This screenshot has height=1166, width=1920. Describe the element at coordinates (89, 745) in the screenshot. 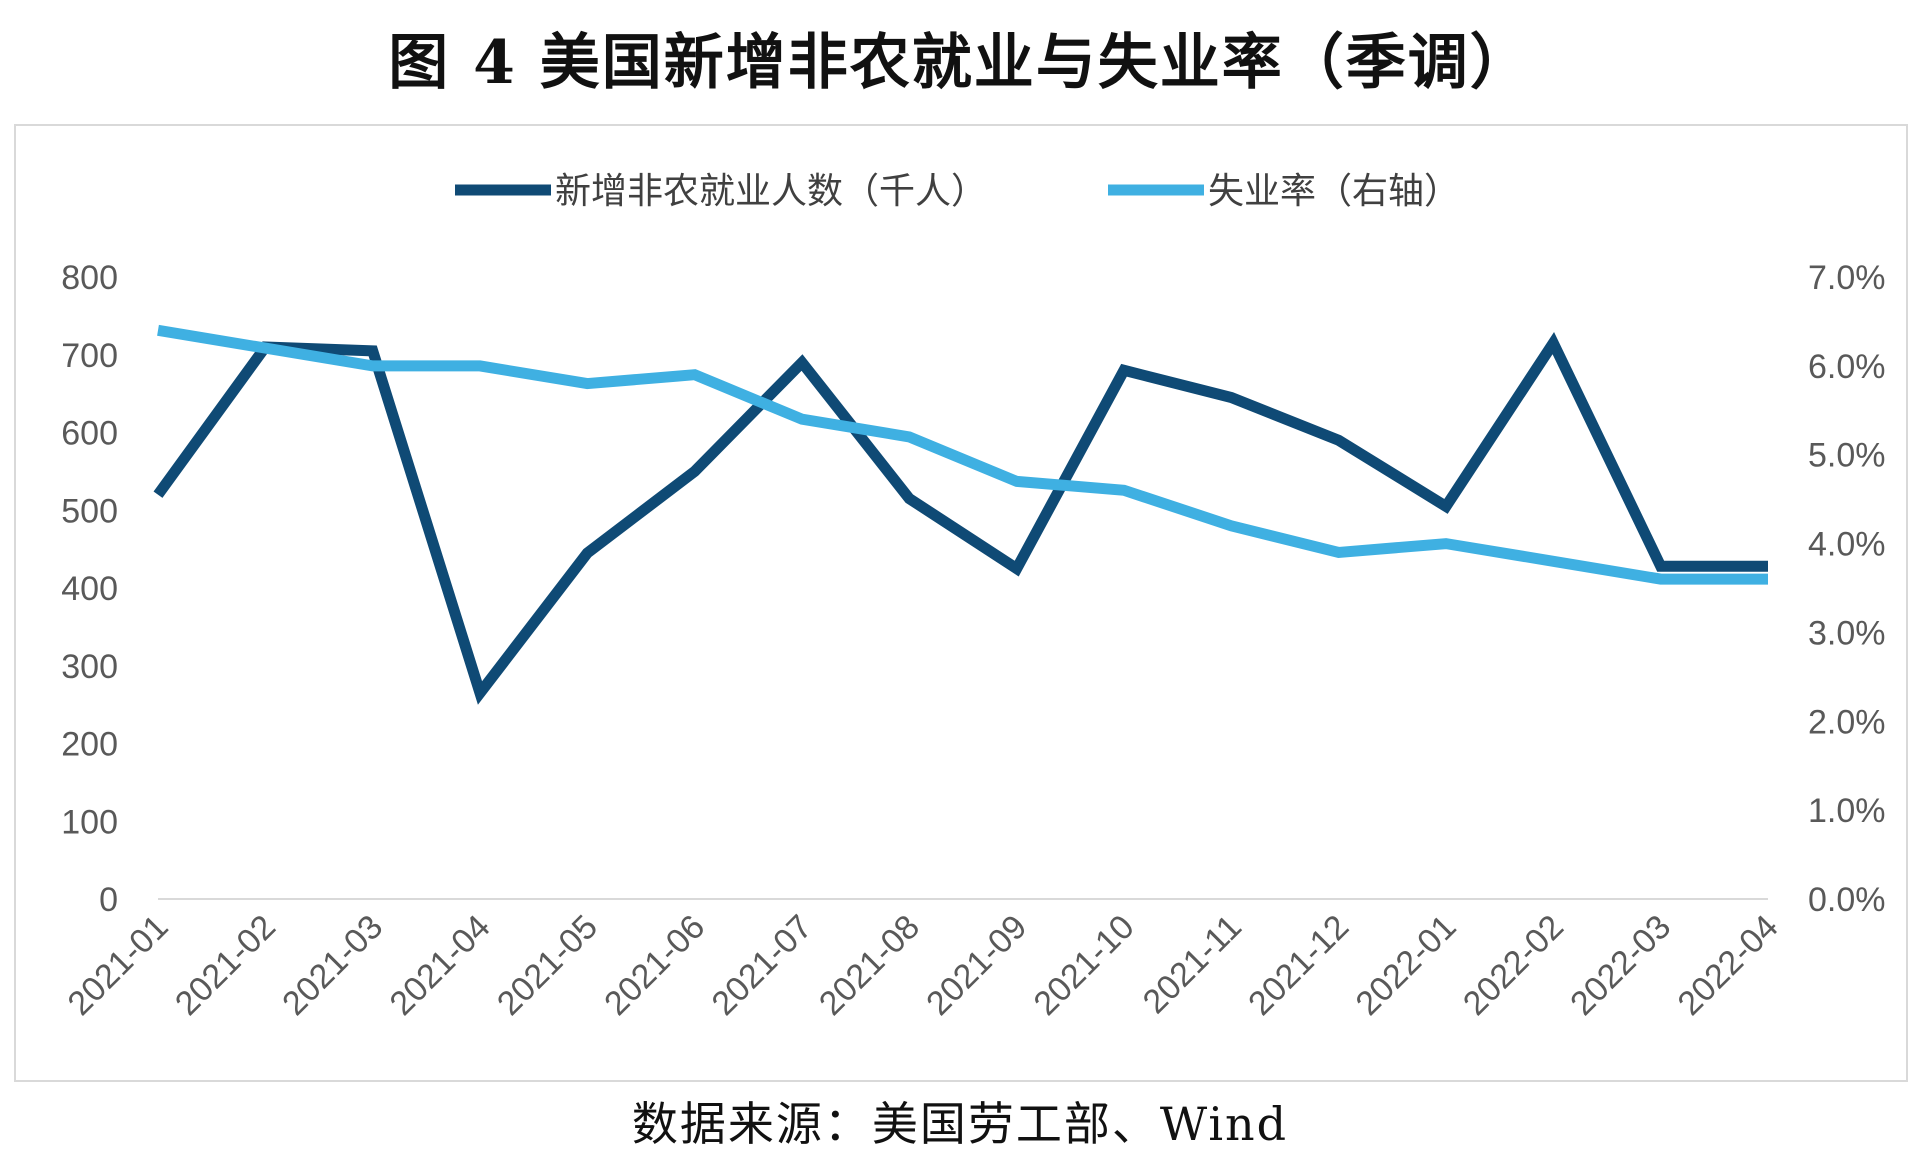

I see `left-tick-label: 200` at that location.